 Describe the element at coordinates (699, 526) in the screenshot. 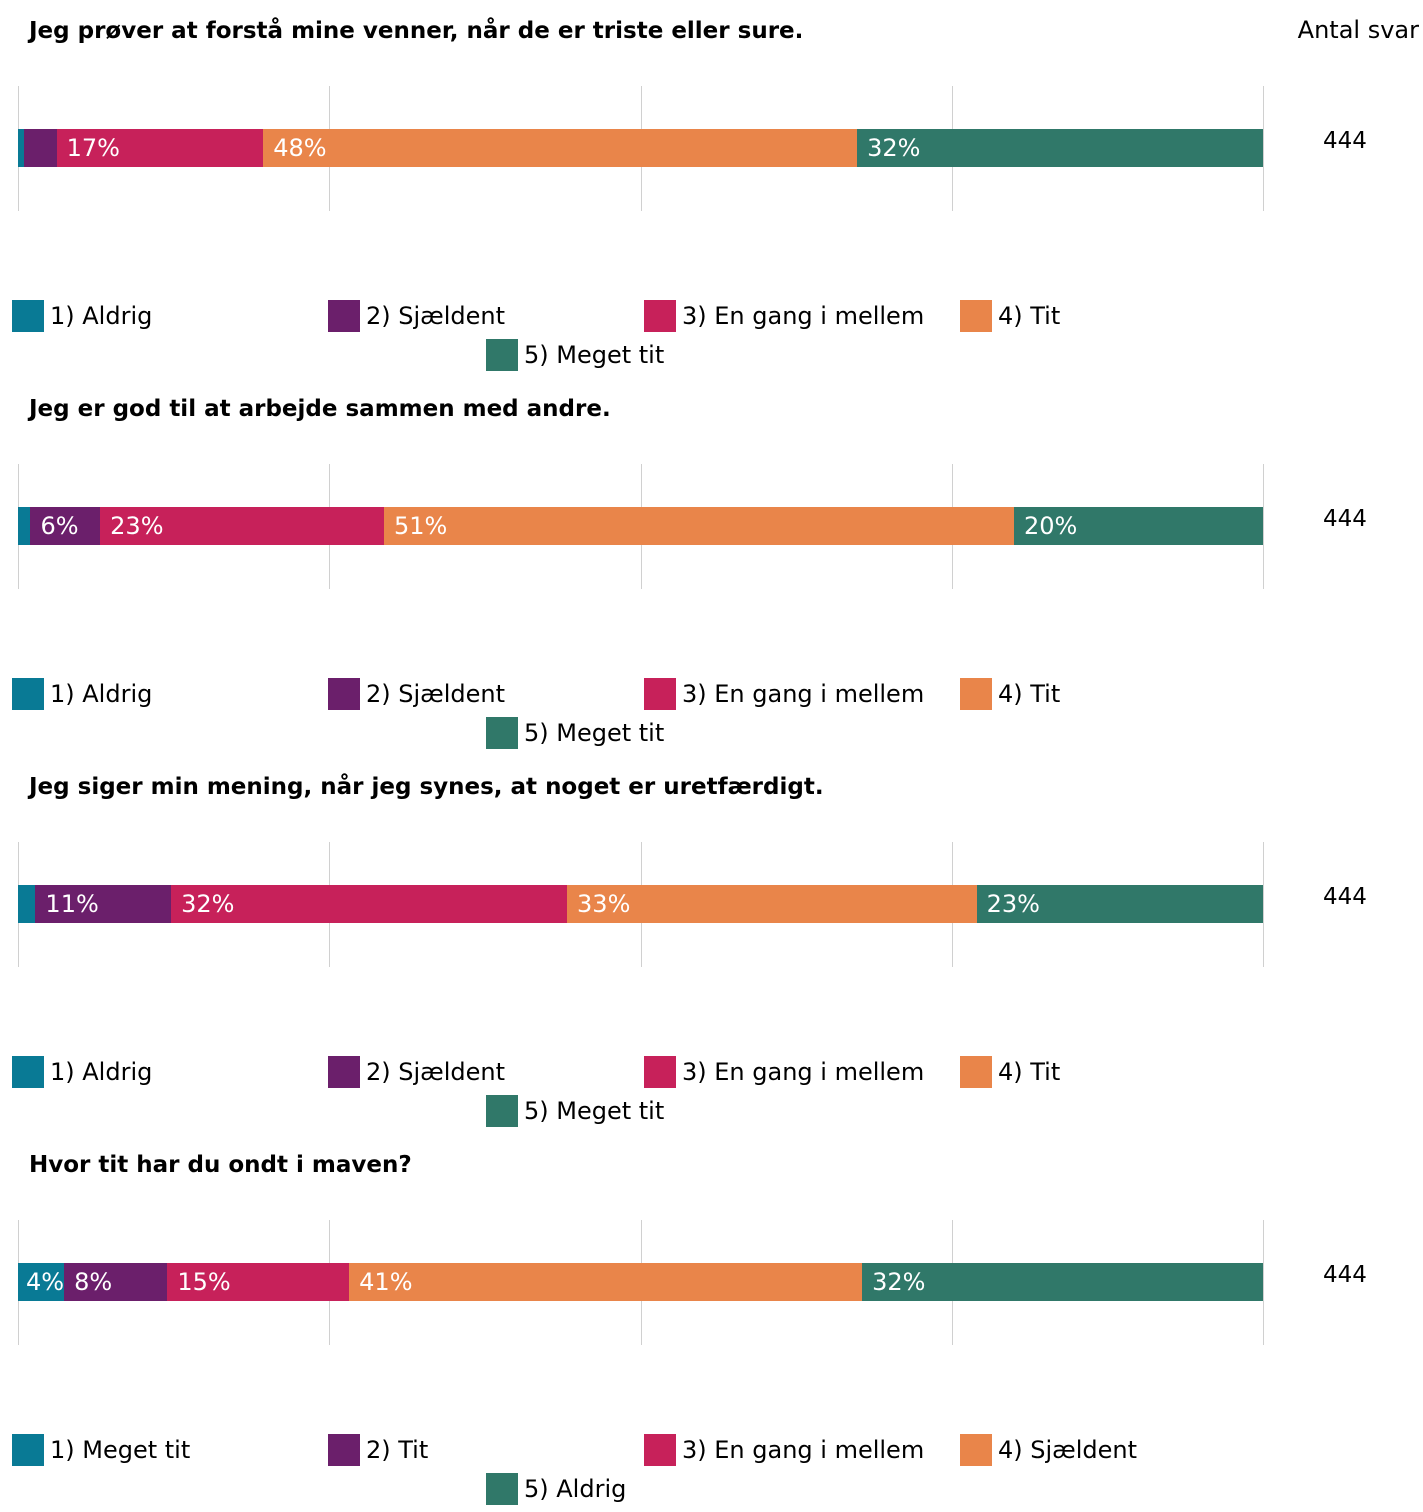

I see `bar-segment: 51%` at that location.